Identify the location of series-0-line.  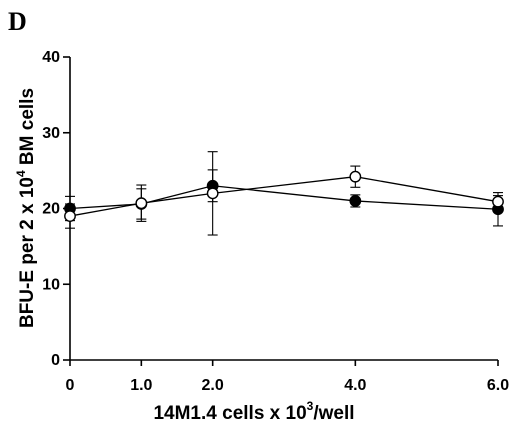
(284, 197).